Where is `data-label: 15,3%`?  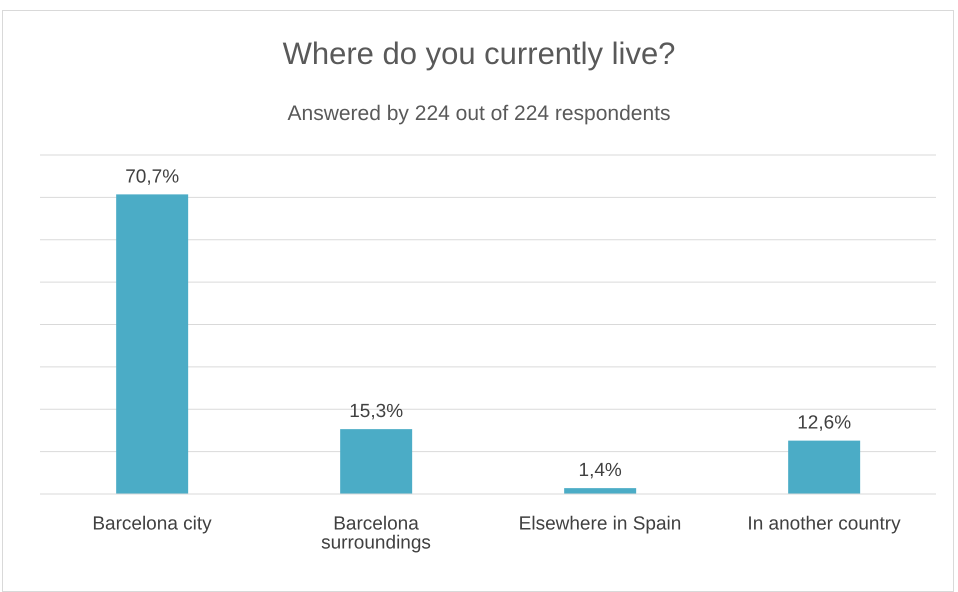
data-label: 15,3% is located at coordinates (376, 411).